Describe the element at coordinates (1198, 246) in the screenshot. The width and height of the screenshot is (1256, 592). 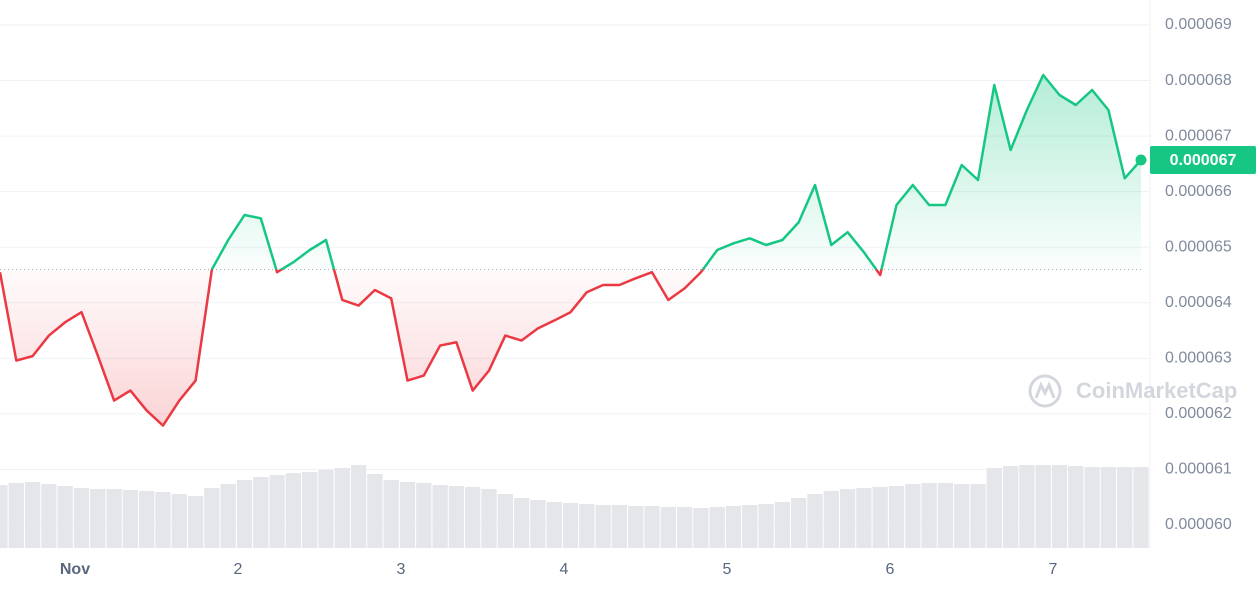
I see `y-tick-label: 0.000065` at that location.